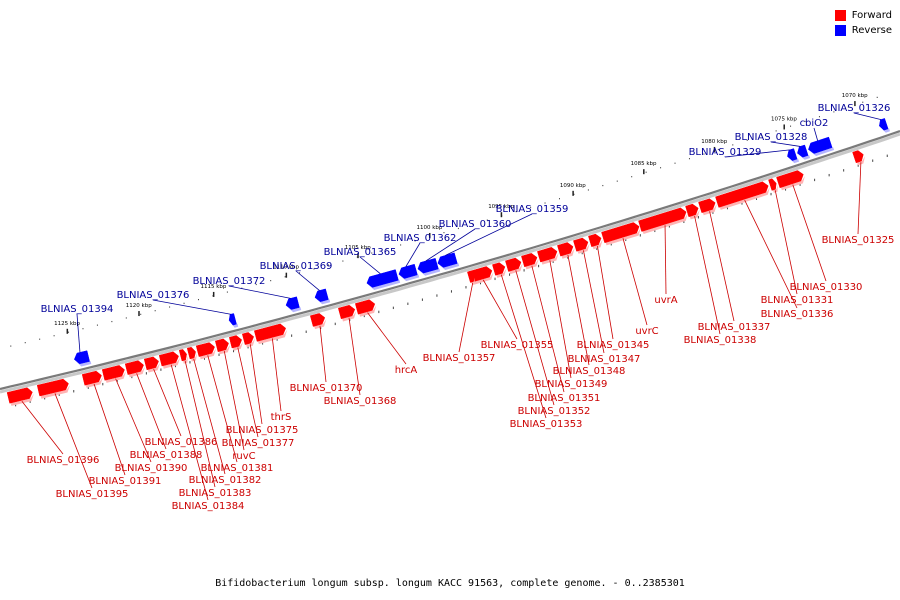 The width and height of the screenshot is (900, 600). What do you see at coordinates (871, 30) in the screenshot?
I see `legend-reverse-label: Reverse` at bounding box center [871, 30].